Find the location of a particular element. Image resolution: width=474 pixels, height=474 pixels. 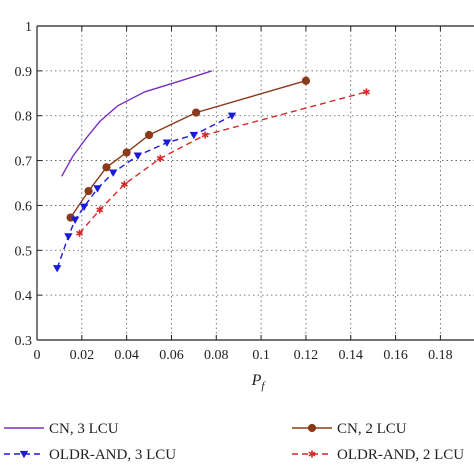

x-tick-label: 0.14 is located at coordinates (350, 355).